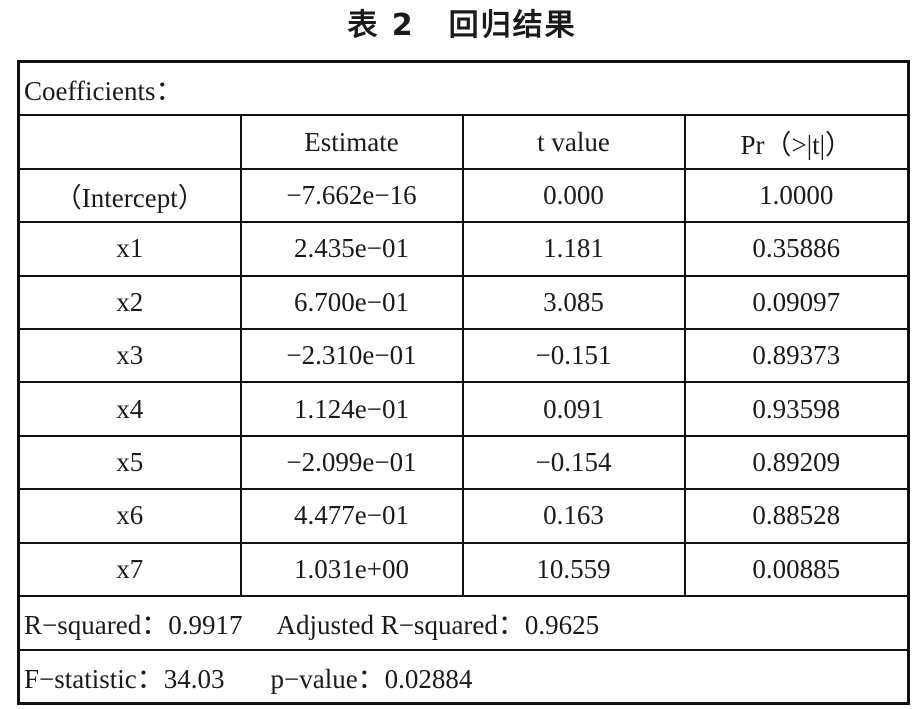 The image size is (924, 709). What do you see at coordinates (351, 462) in the screenshot?
I see `estimate-cell: −2.099e−01` at bounding box center [351, 462].